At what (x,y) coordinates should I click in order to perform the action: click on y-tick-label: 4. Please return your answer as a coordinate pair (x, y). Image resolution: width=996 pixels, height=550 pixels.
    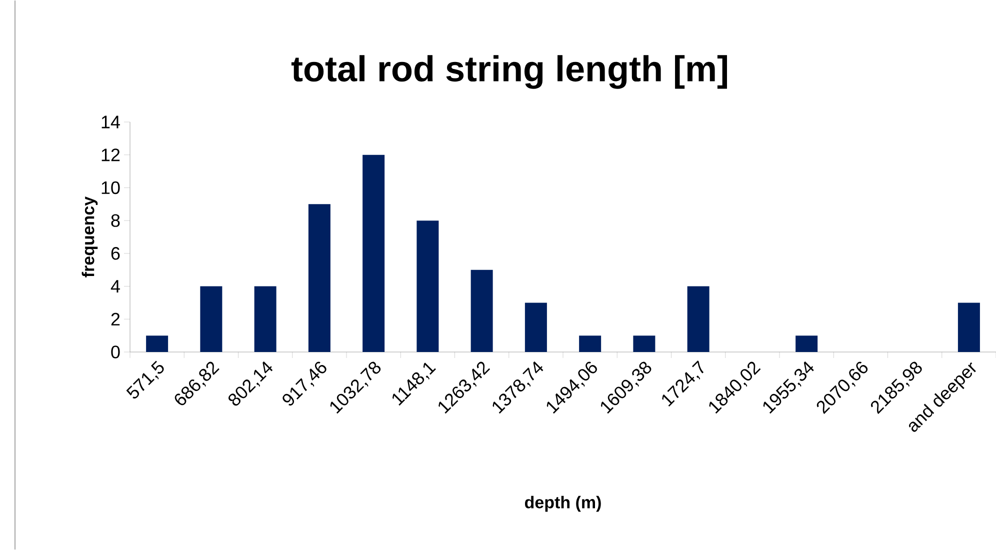
    Looking at the image, I should click on (115, 286).